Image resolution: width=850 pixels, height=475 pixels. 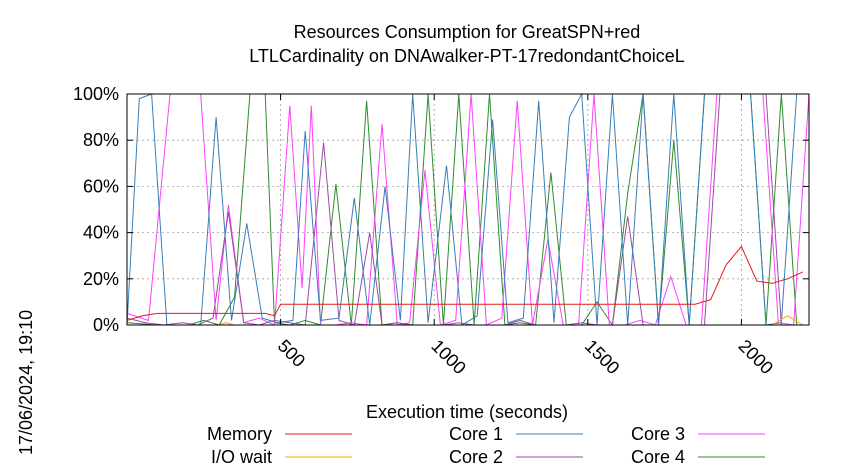 I want to click on y-tick-label: 100%, so click(x=96, y=94).